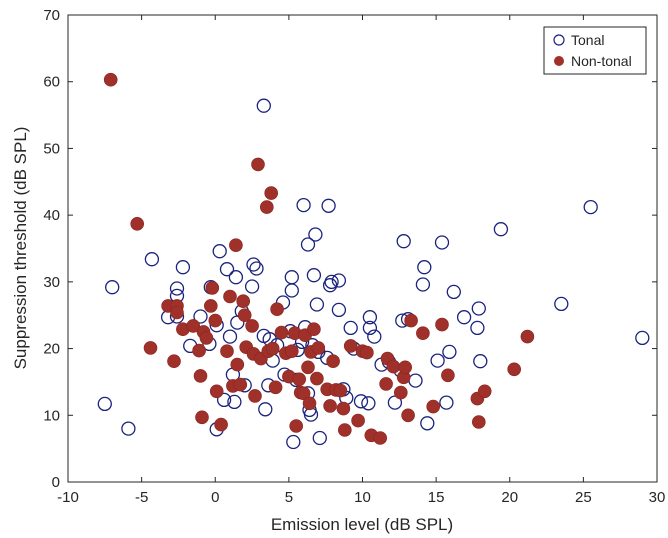 Image resolution: width=668 pixels, height=538 pixels. Describe the element at coordinates (509, 497) in the screenshot. I see `x-tick-label: 20` at that location.